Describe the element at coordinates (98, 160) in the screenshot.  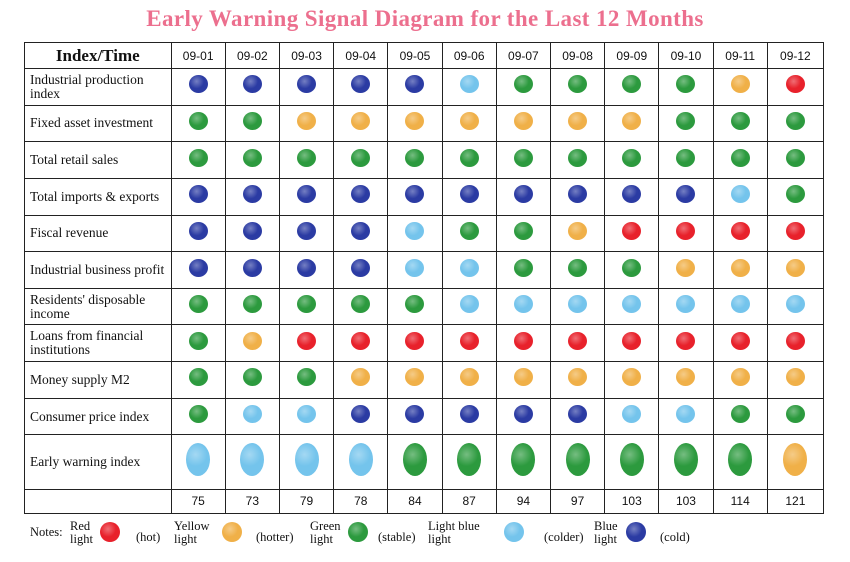
I see `row-label: Total retail sales` at that location.